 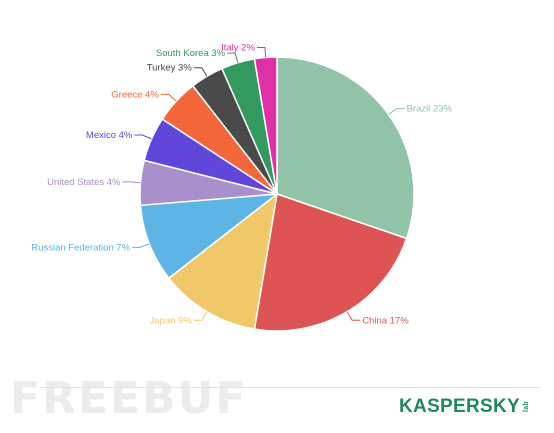 What do you see at coordinates (80, 247) in the screenshot?
I see `slice-label-russian-federation-7: Russian Federation 7%` at bounding box center [80, 247].